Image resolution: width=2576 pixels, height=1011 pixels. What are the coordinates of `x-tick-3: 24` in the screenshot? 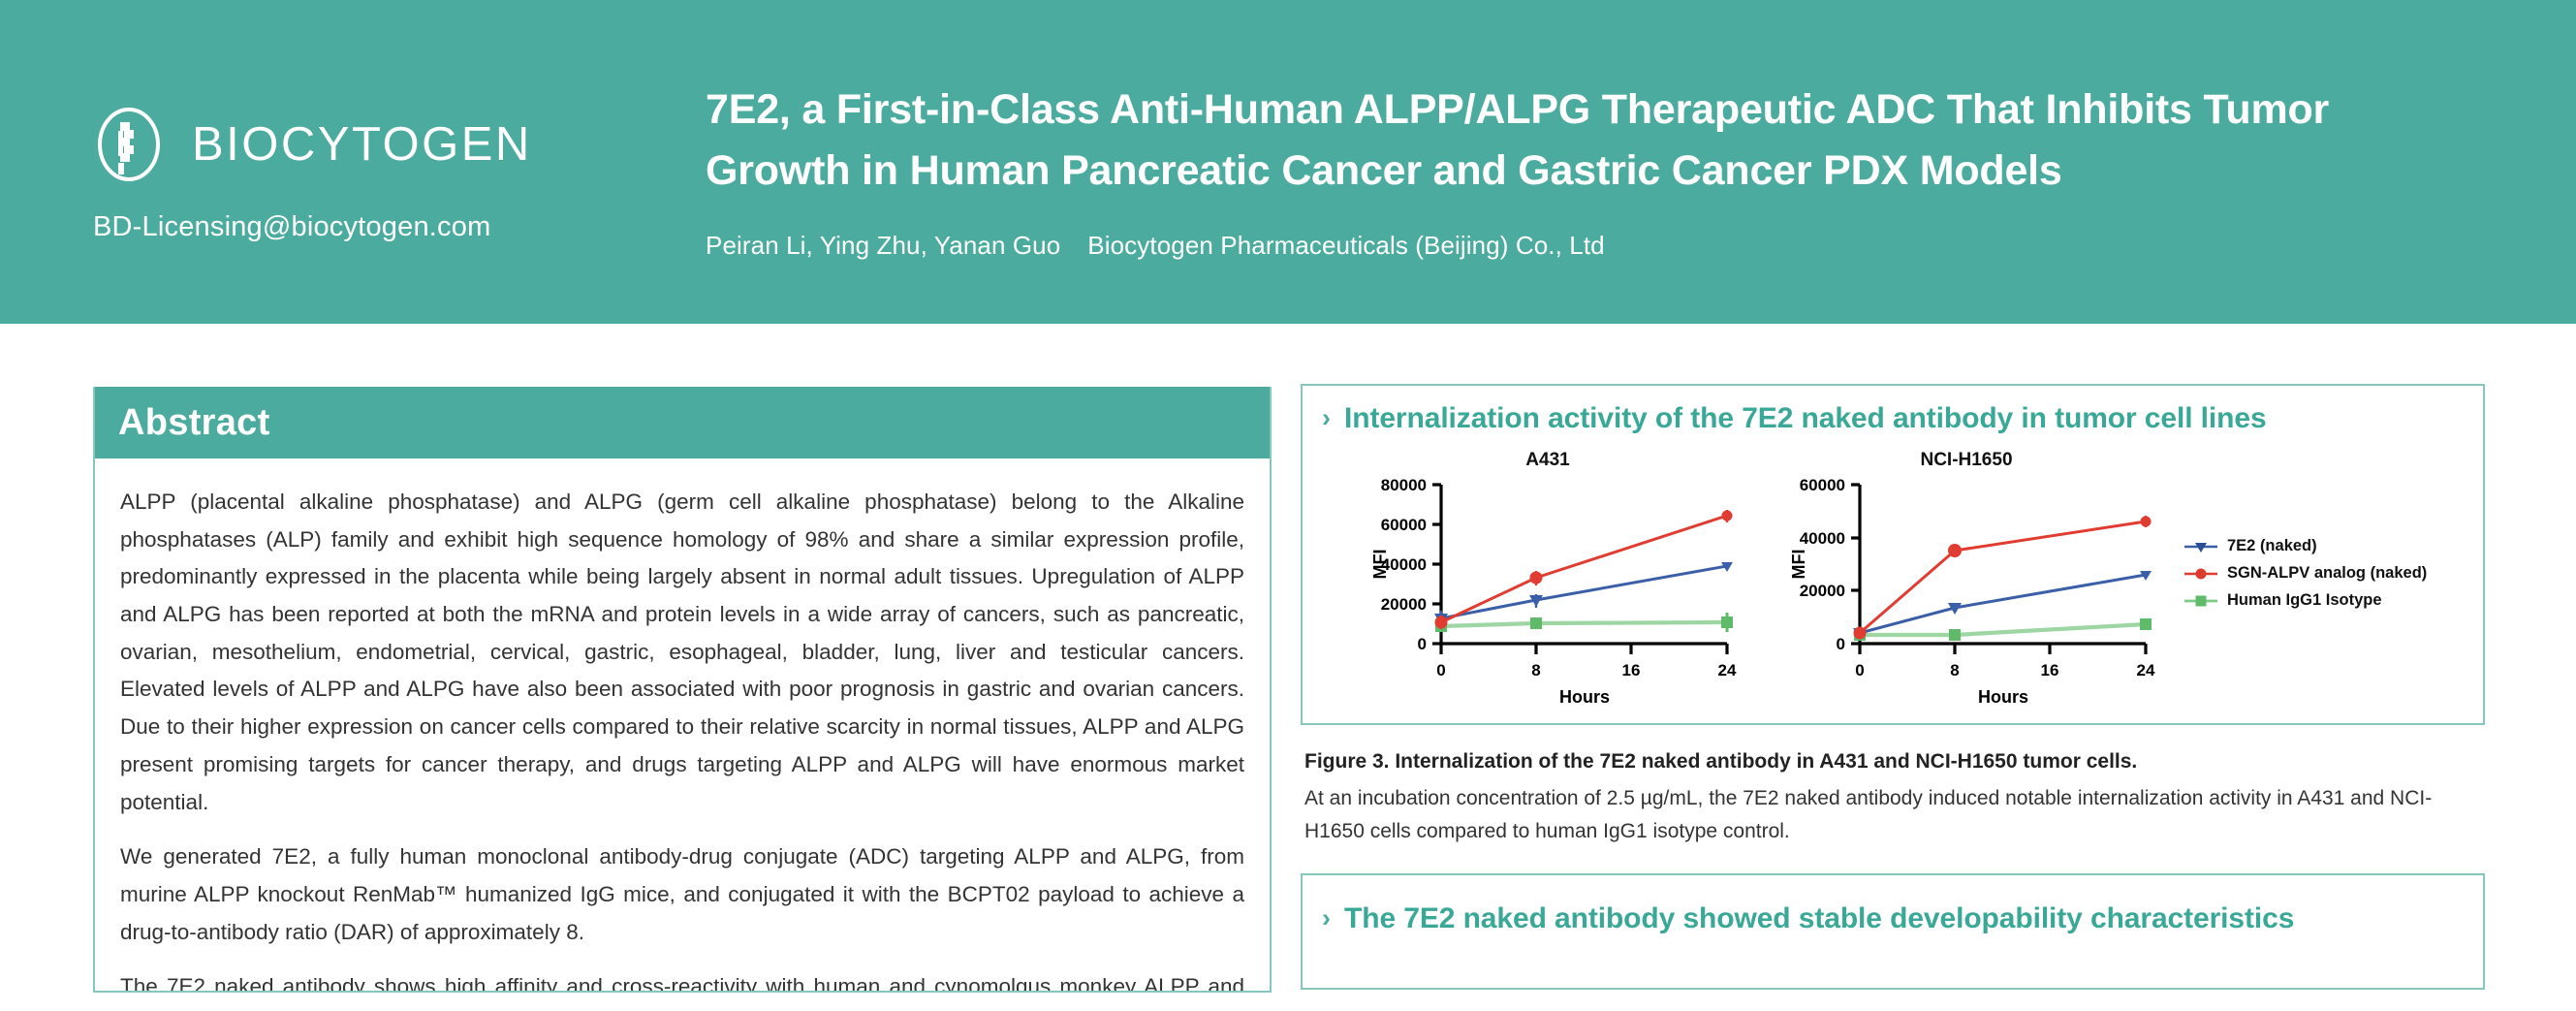 It's located at (1727, 670).